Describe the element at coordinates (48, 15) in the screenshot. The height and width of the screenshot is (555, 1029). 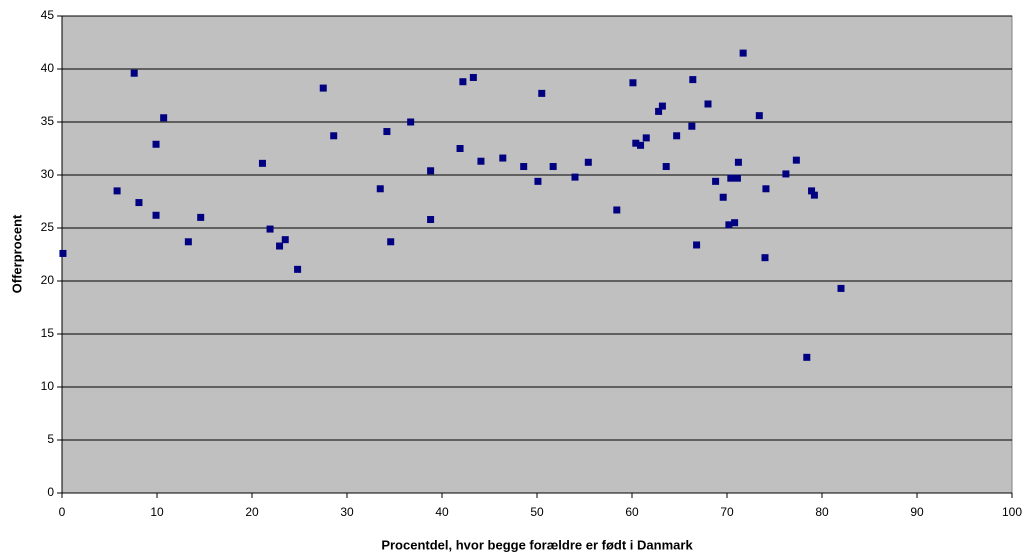
I see `y-tick-label: 45` at that location.